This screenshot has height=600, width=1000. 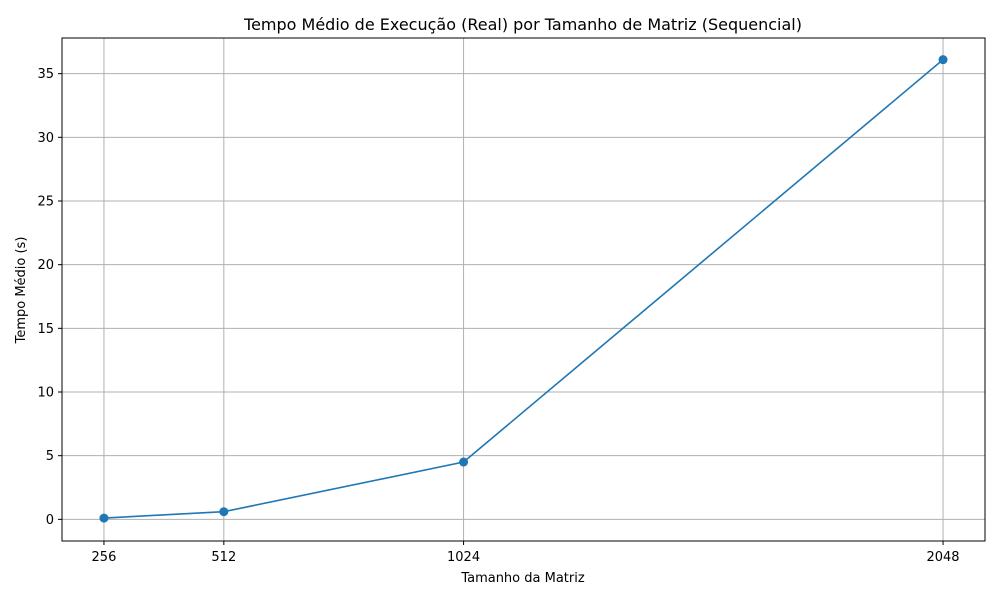 What do you see at coordinates (45, 265) in the screenshot?
I see `y-tick-label: 20` at bounding box center [45, 265].